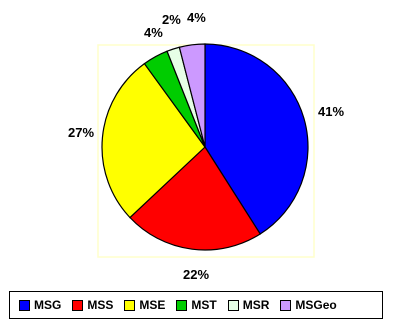  What do you see at coordinates (182, 305) in the screenshot?
I see `legend-swatch-mst` at bounding box center [182, 305].